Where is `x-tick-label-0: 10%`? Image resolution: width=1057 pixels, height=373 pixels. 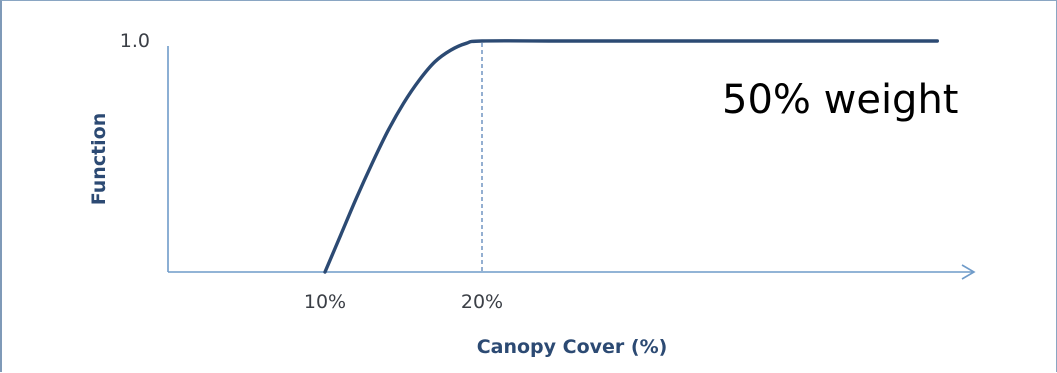 x-tick-label-0: 10% is located at coordinates (325, 302).